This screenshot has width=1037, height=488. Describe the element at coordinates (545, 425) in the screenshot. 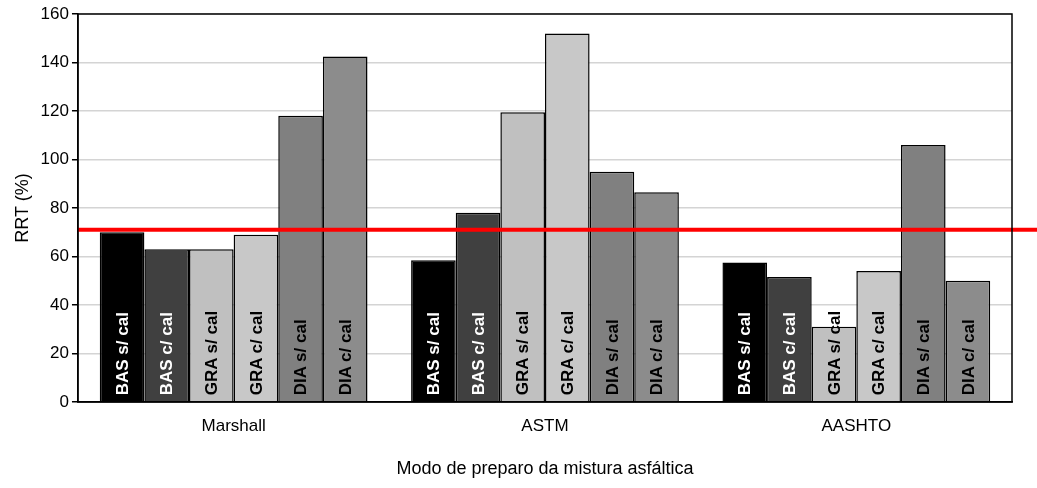

I see `x-tick-label: ASTM` at that location.